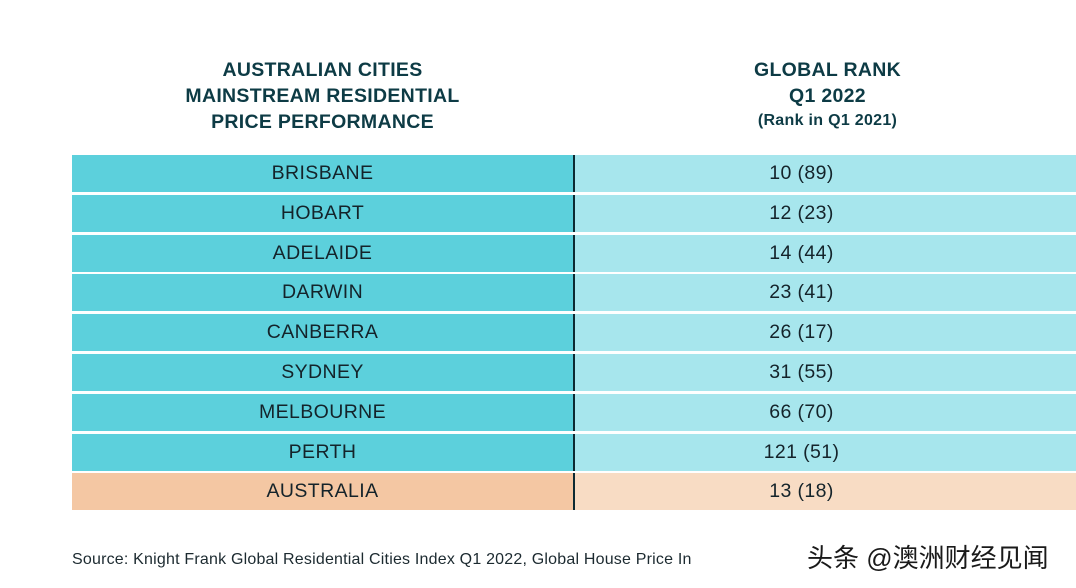  Describe the element at coordinates (825, 412) in the screenshot. I see `rank-cell: 66 (70)` at that location.